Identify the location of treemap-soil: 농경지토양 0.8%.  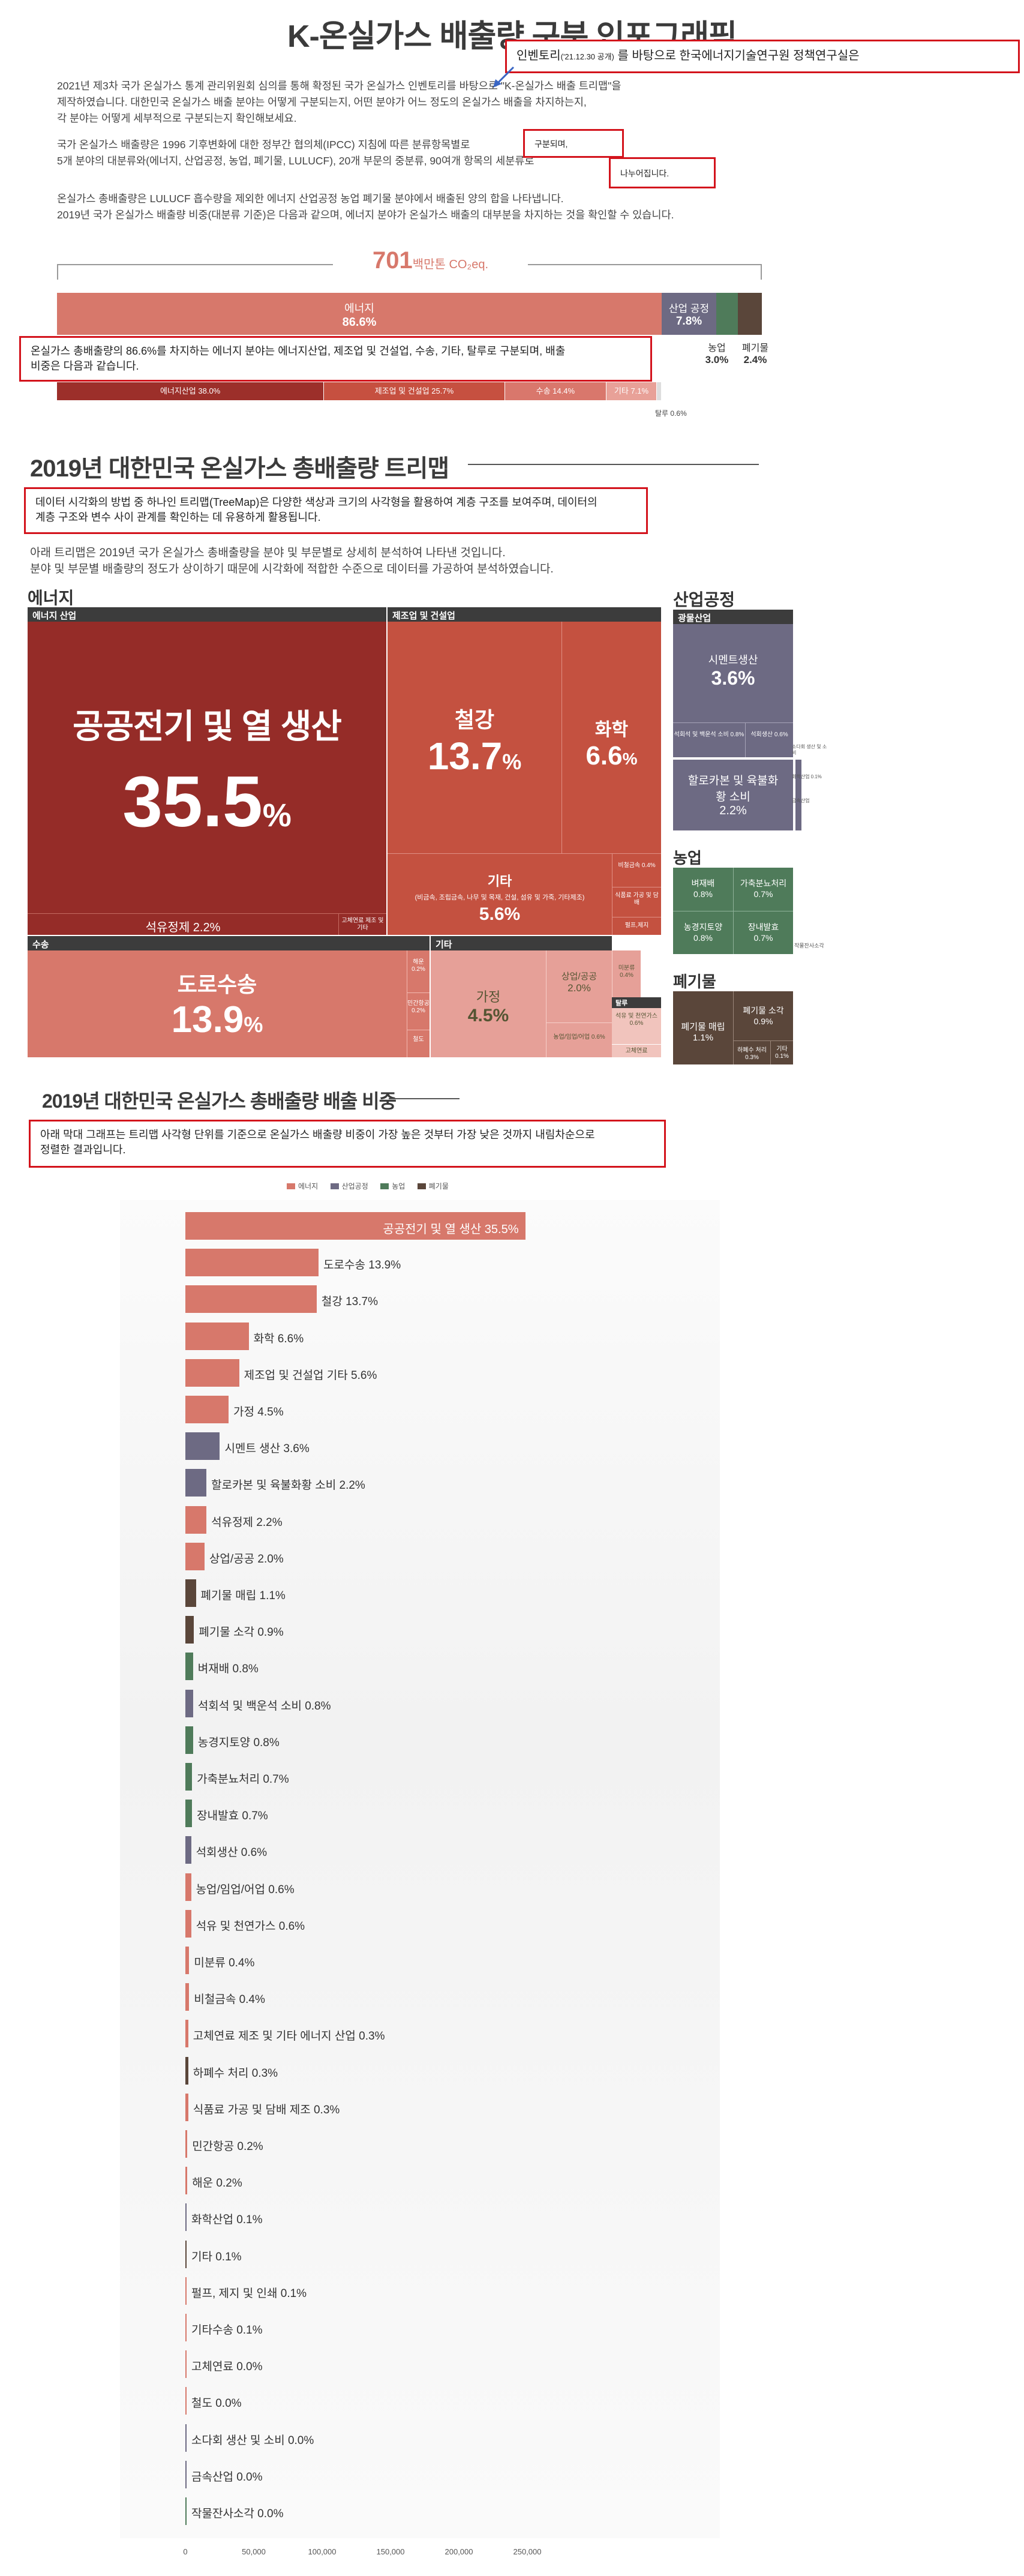
(703, 932).